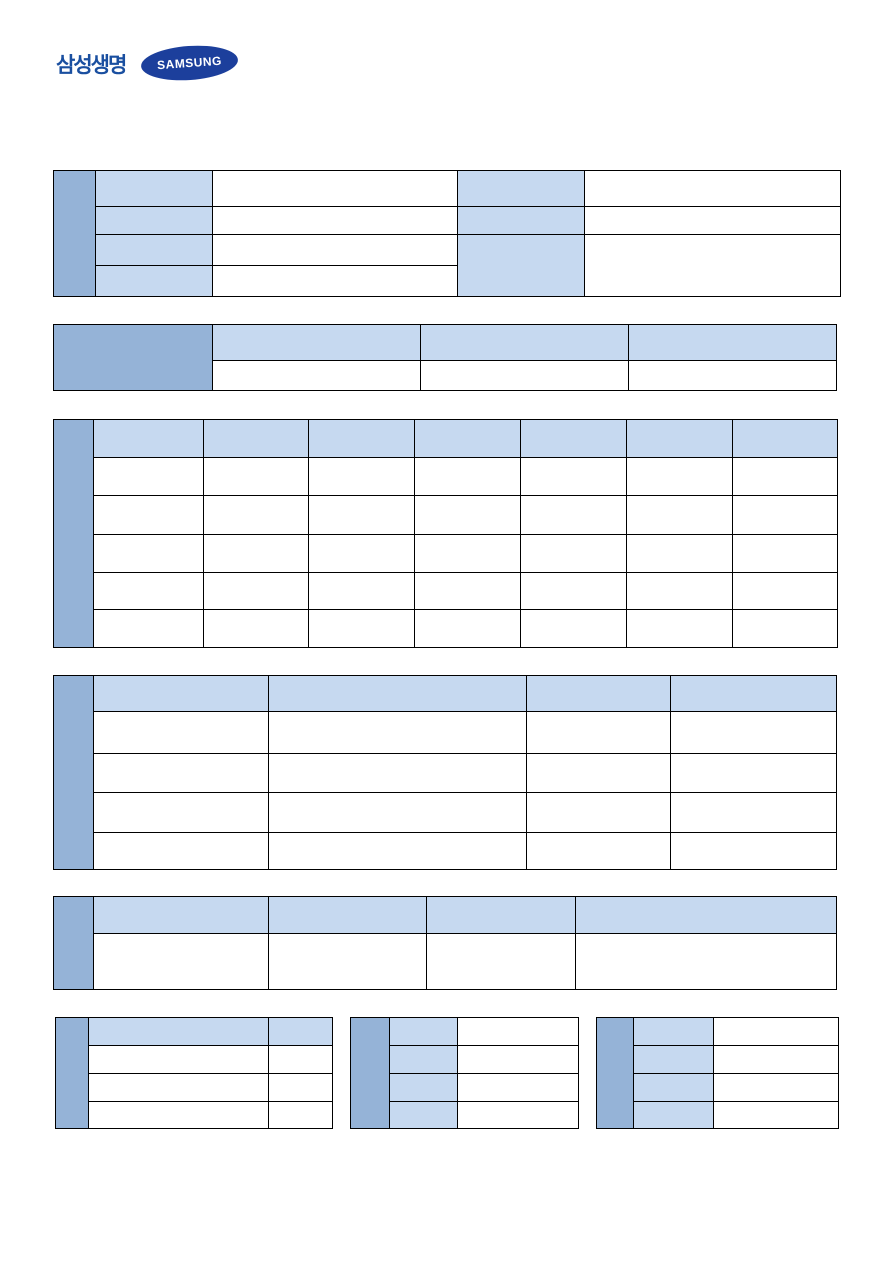 The image size is (893, 1263). I want to click on samsung-logo: SAMSUNG, so click(189, 63).